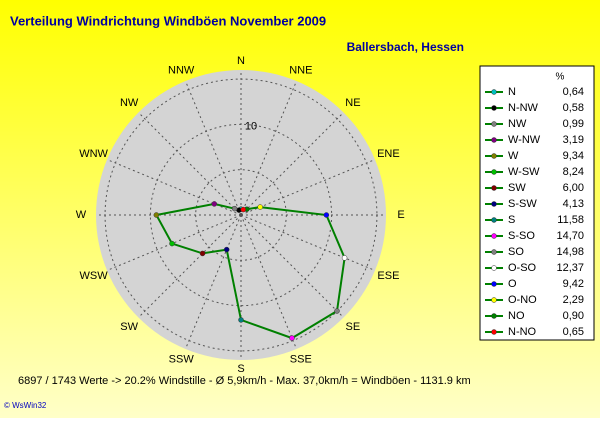 This screenshot has width=600, height=423. I want to click on direction-label: WSW, so click(94, 276).